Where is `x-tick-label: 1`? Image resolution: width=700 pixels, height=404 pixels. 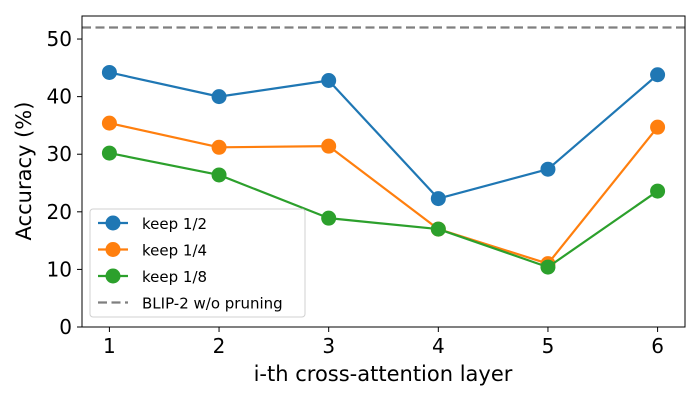 x-tick-label: 1 is located at coordinates (109, 346).